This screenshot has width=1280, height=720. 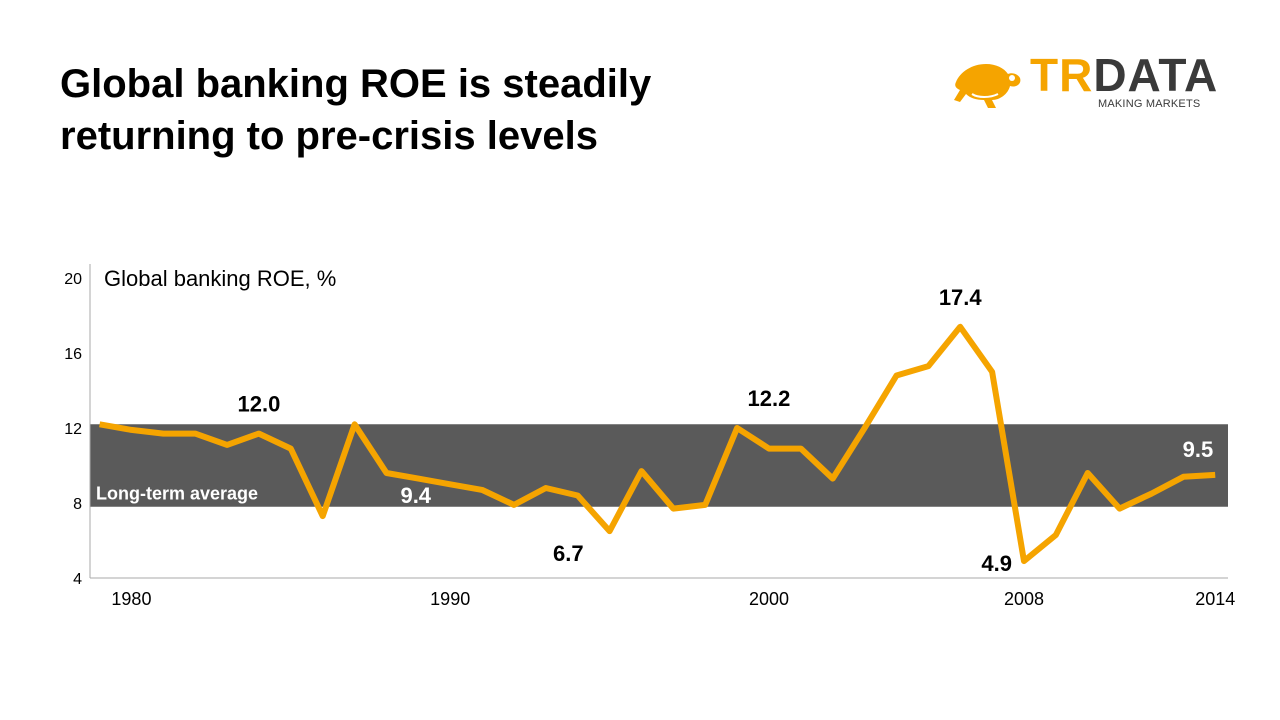 I want to click on brand-logo: TRDATA MAKING MARKETS, so click(x=1095, y=84).